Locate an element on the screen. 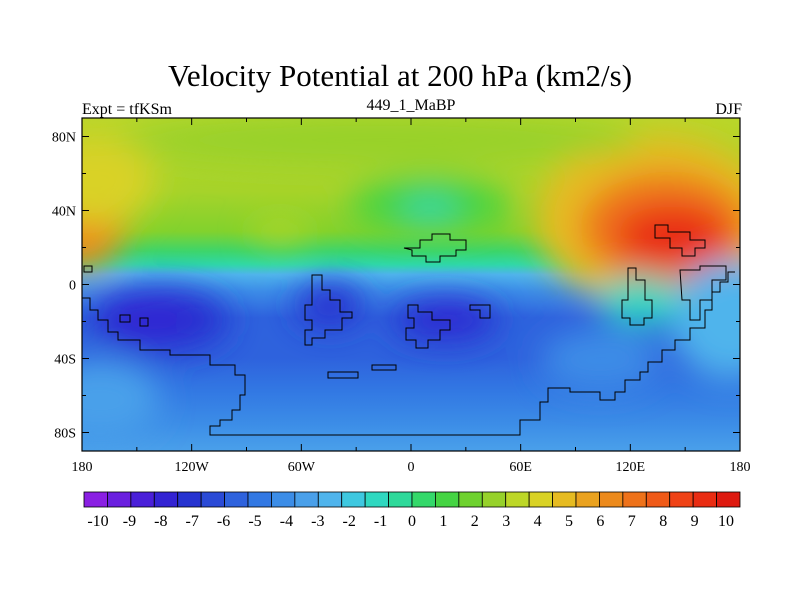  colorbar-label: -7 is located at coordinates (192, 521).